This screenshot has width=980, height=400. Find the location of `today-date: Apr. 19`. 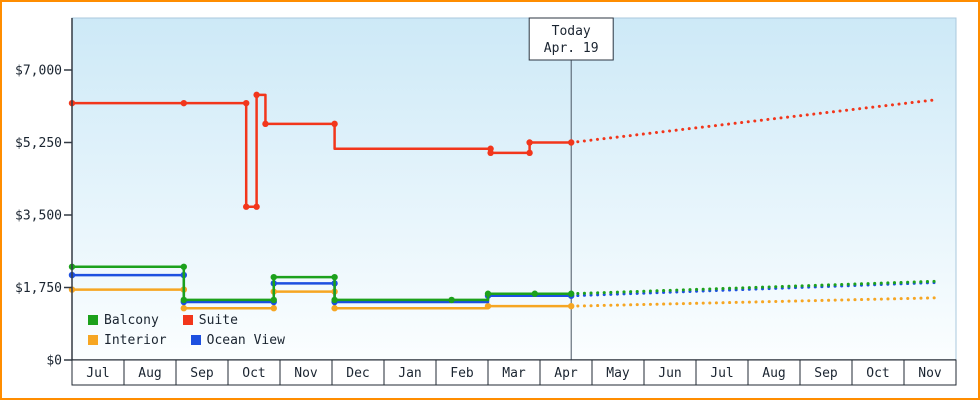

today-date: Apr. 19 is located at coordinates (571, 48).